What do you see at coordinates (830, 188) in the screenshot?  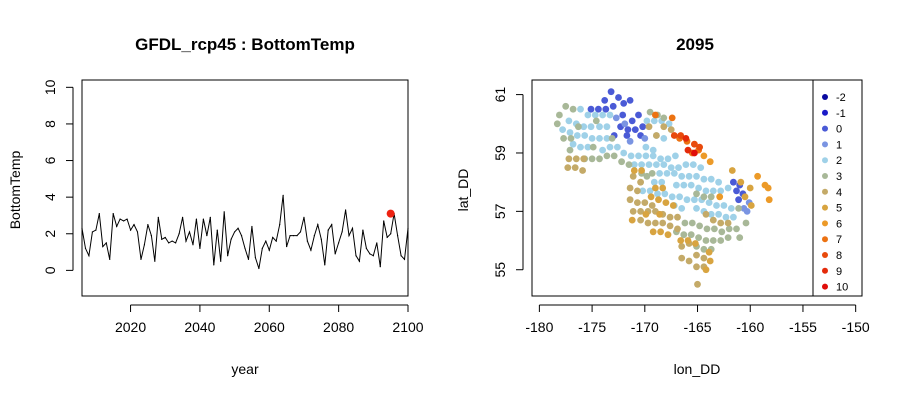 I see `legend: -2 -1 0 1 2 3 4 5 6 7 8 9 10` at bounding box center [830, 188].